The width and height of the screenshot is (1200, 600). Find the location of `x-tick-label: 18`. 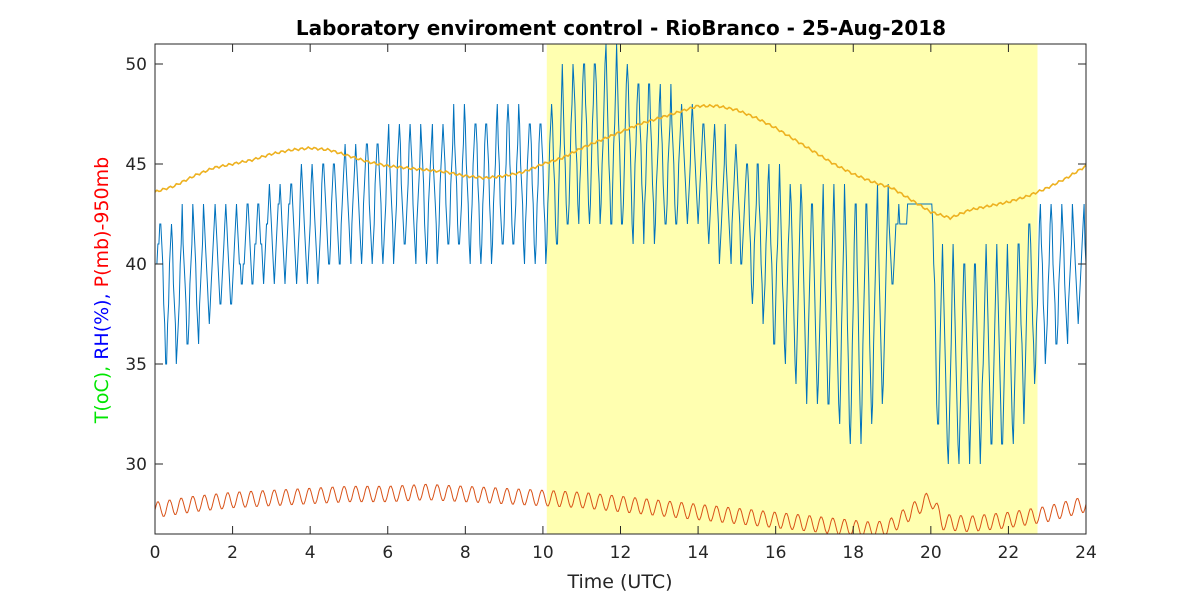

x-tick-label: 18 is located at coordinates (853, 553).